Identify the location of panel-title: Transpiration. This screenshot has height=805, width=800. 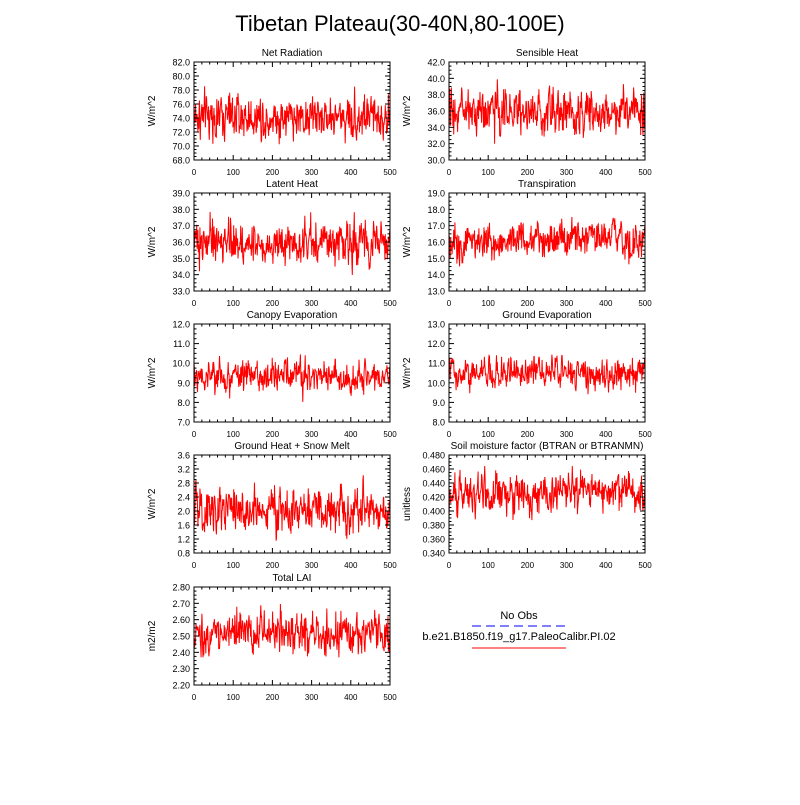
(547, 184).